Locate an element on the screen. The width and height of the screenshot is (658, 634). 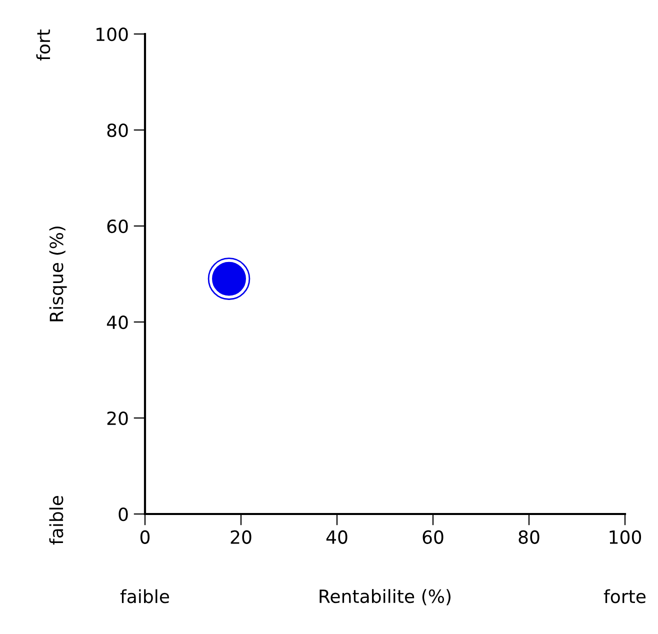
y-tick-label: 100 is located at coordinates (112, 34).